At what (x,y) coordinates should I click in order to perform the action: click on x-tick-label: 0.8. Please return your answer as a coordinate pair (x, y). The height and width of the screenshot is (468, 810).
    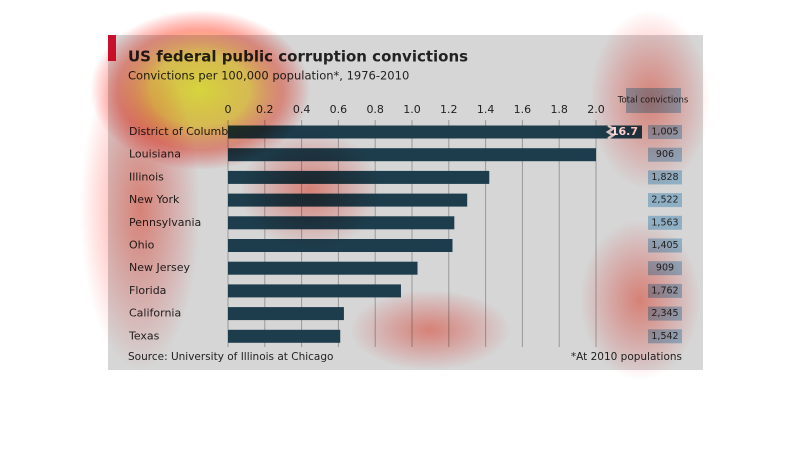
    Looking at the image, I should click on (375, 109).